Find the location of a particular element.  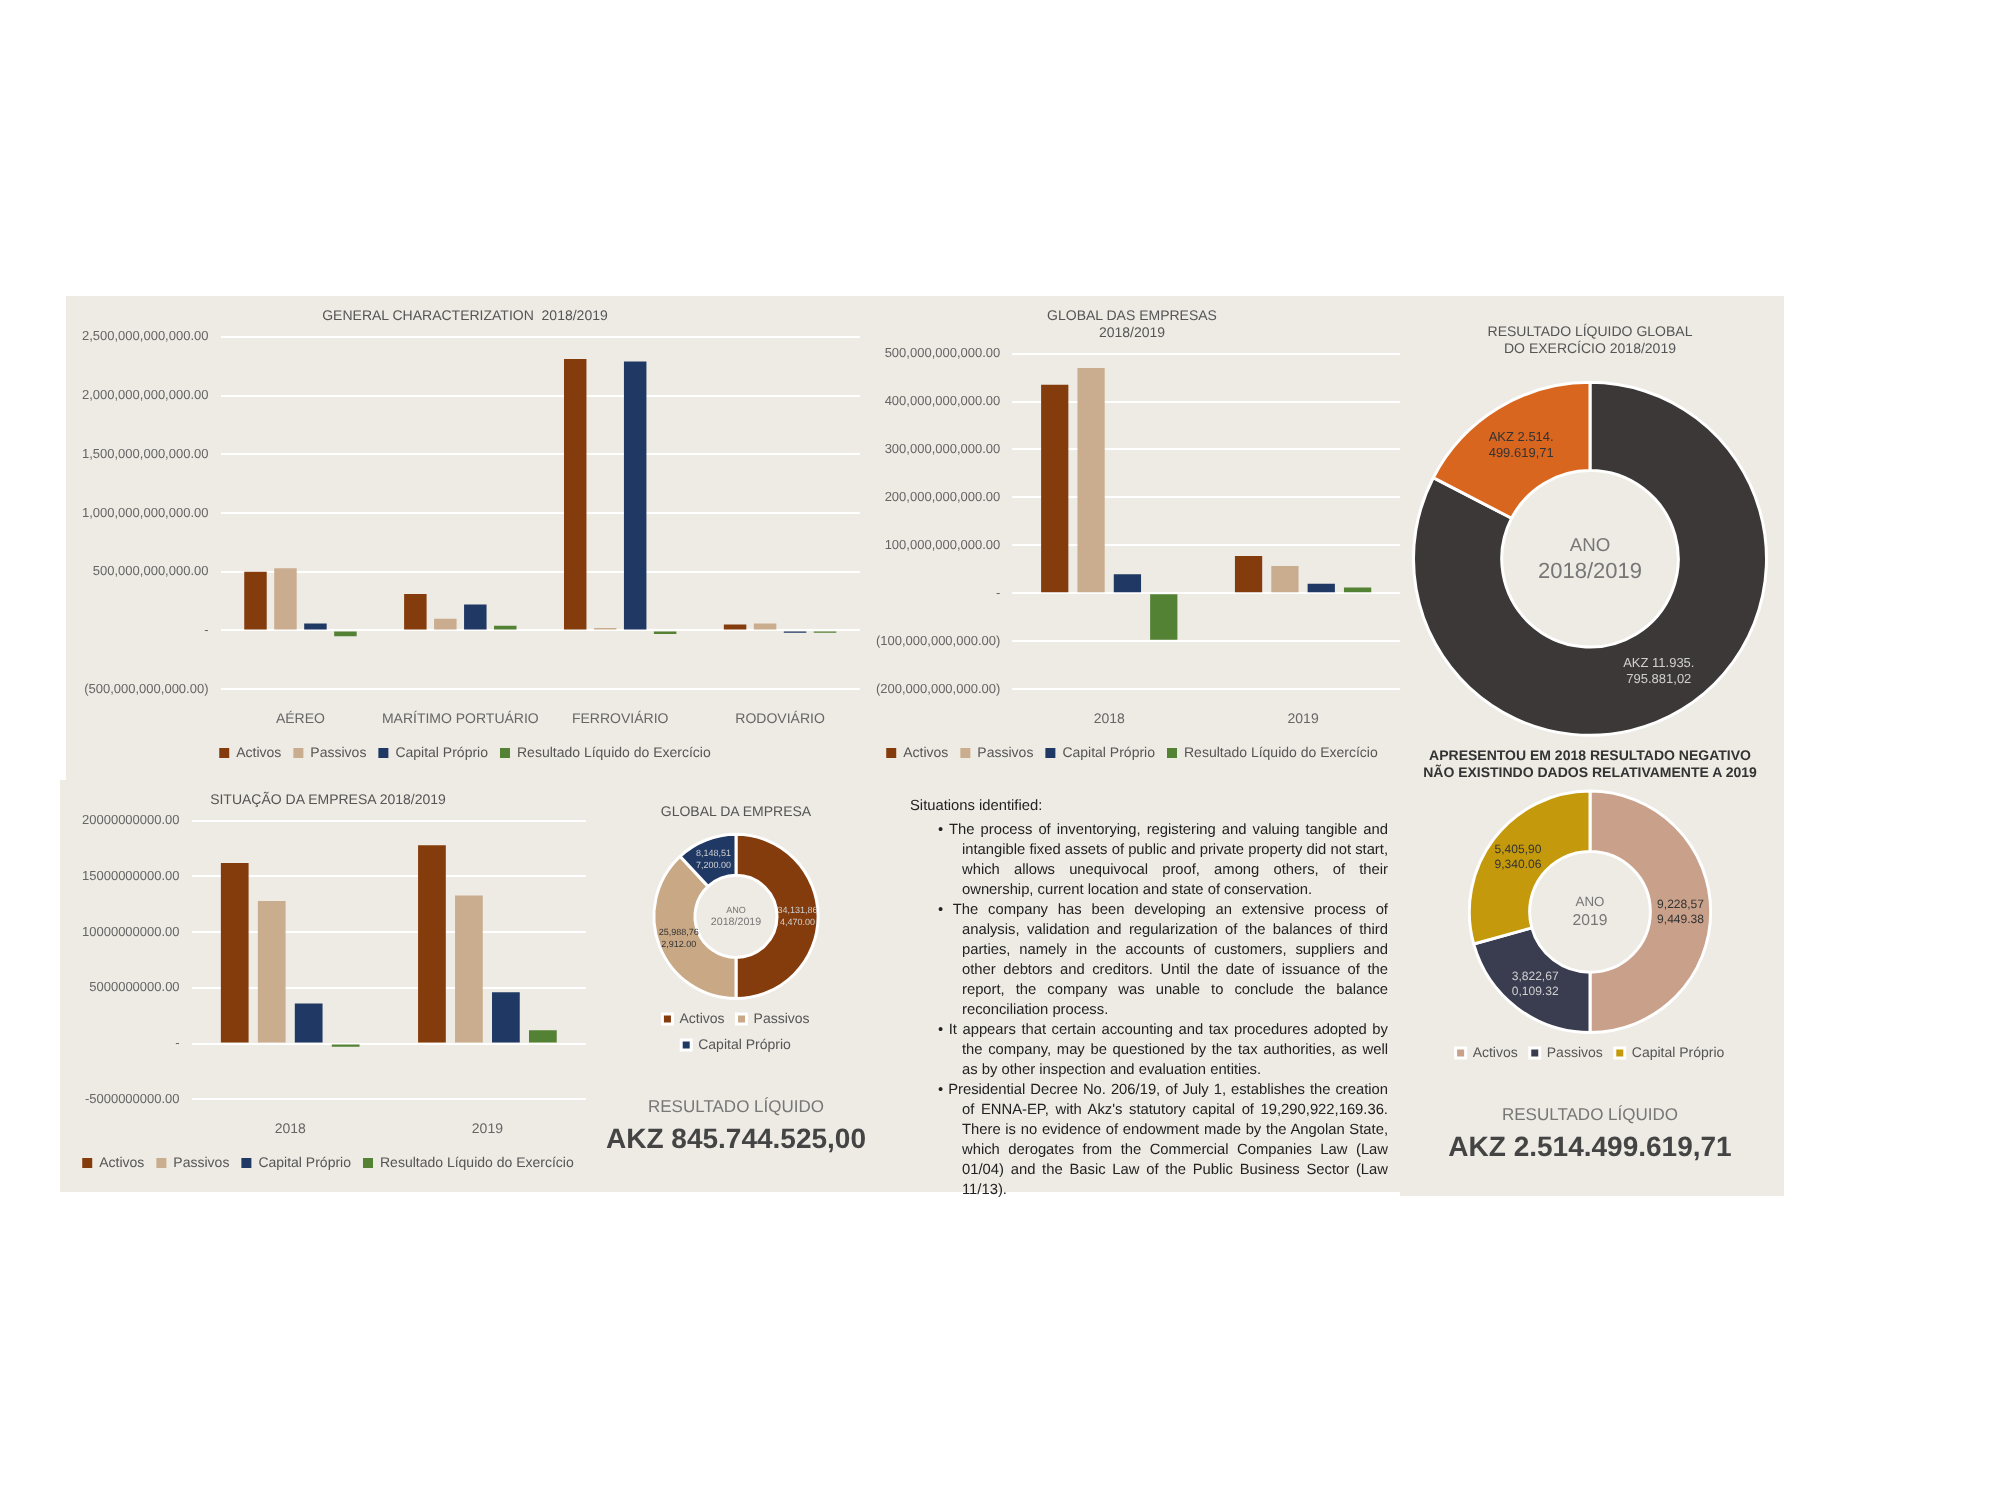

text: AKZ 845.744.525,00 is located at coordinates (736, 1138).